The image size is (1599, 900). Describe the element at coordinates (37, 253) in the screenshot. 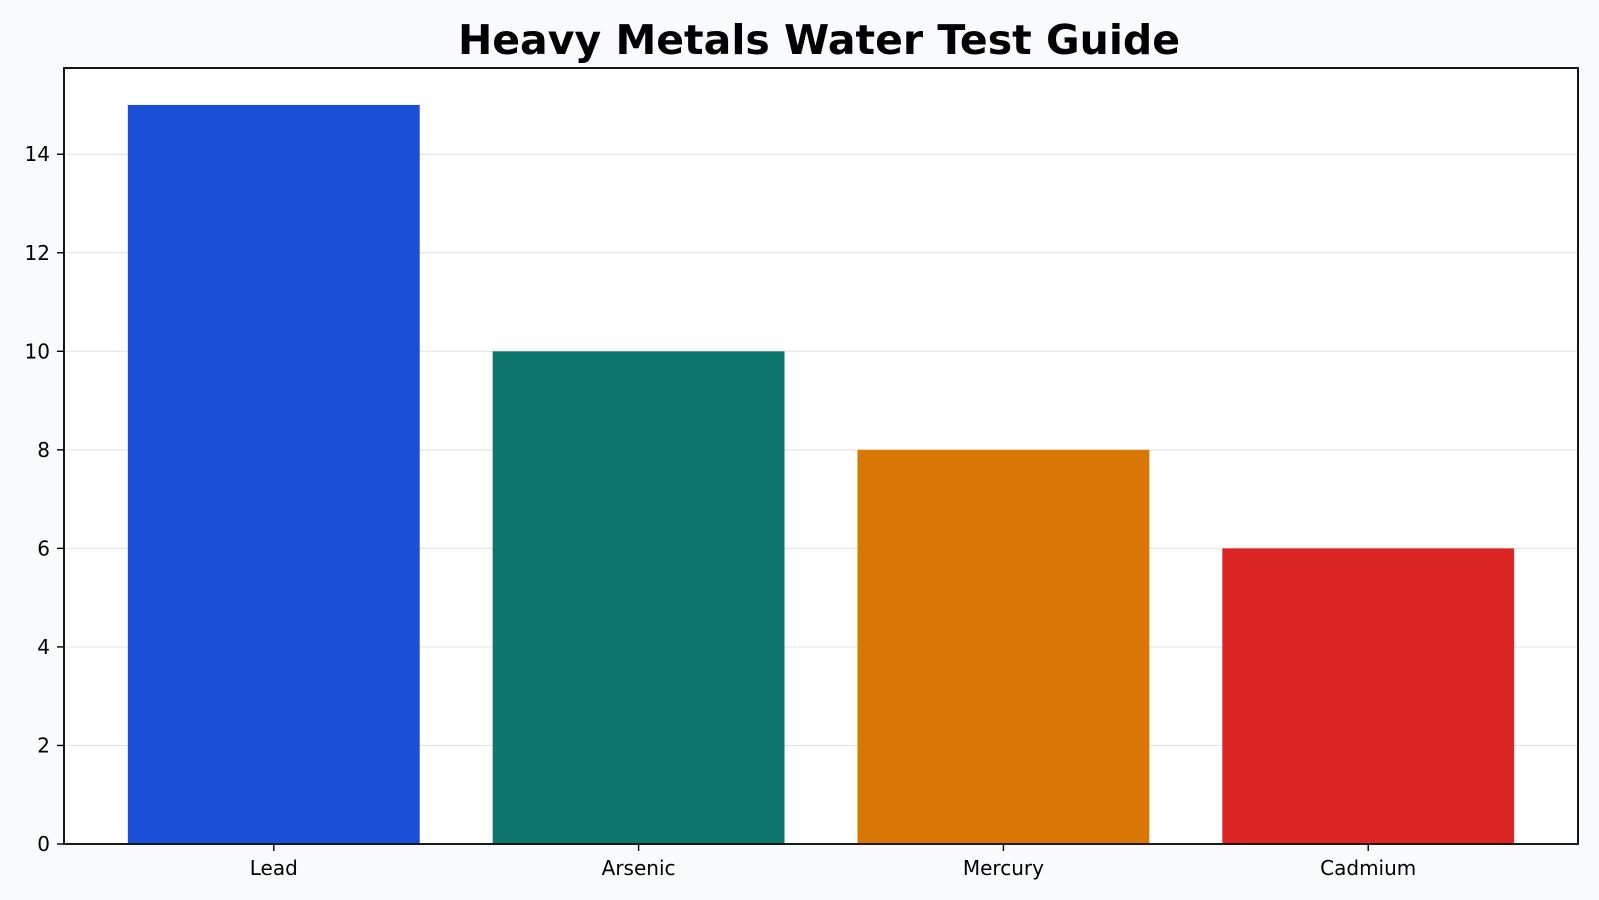

I see `y-tick-label: 12` at that location.